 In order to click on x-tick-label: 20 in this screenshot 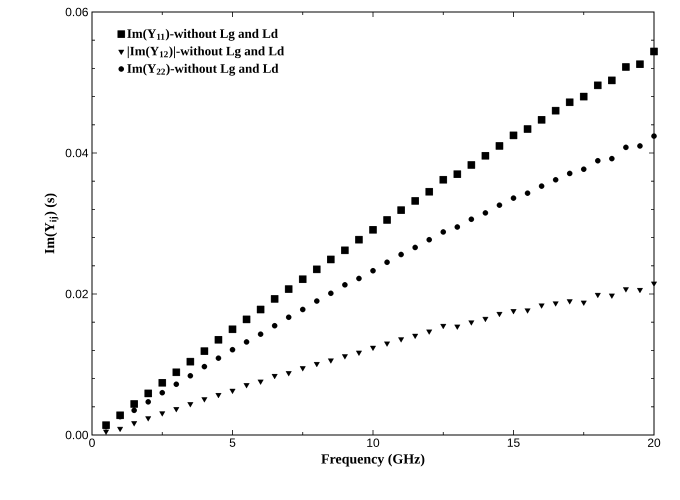, I will do `click(654, 442)`.